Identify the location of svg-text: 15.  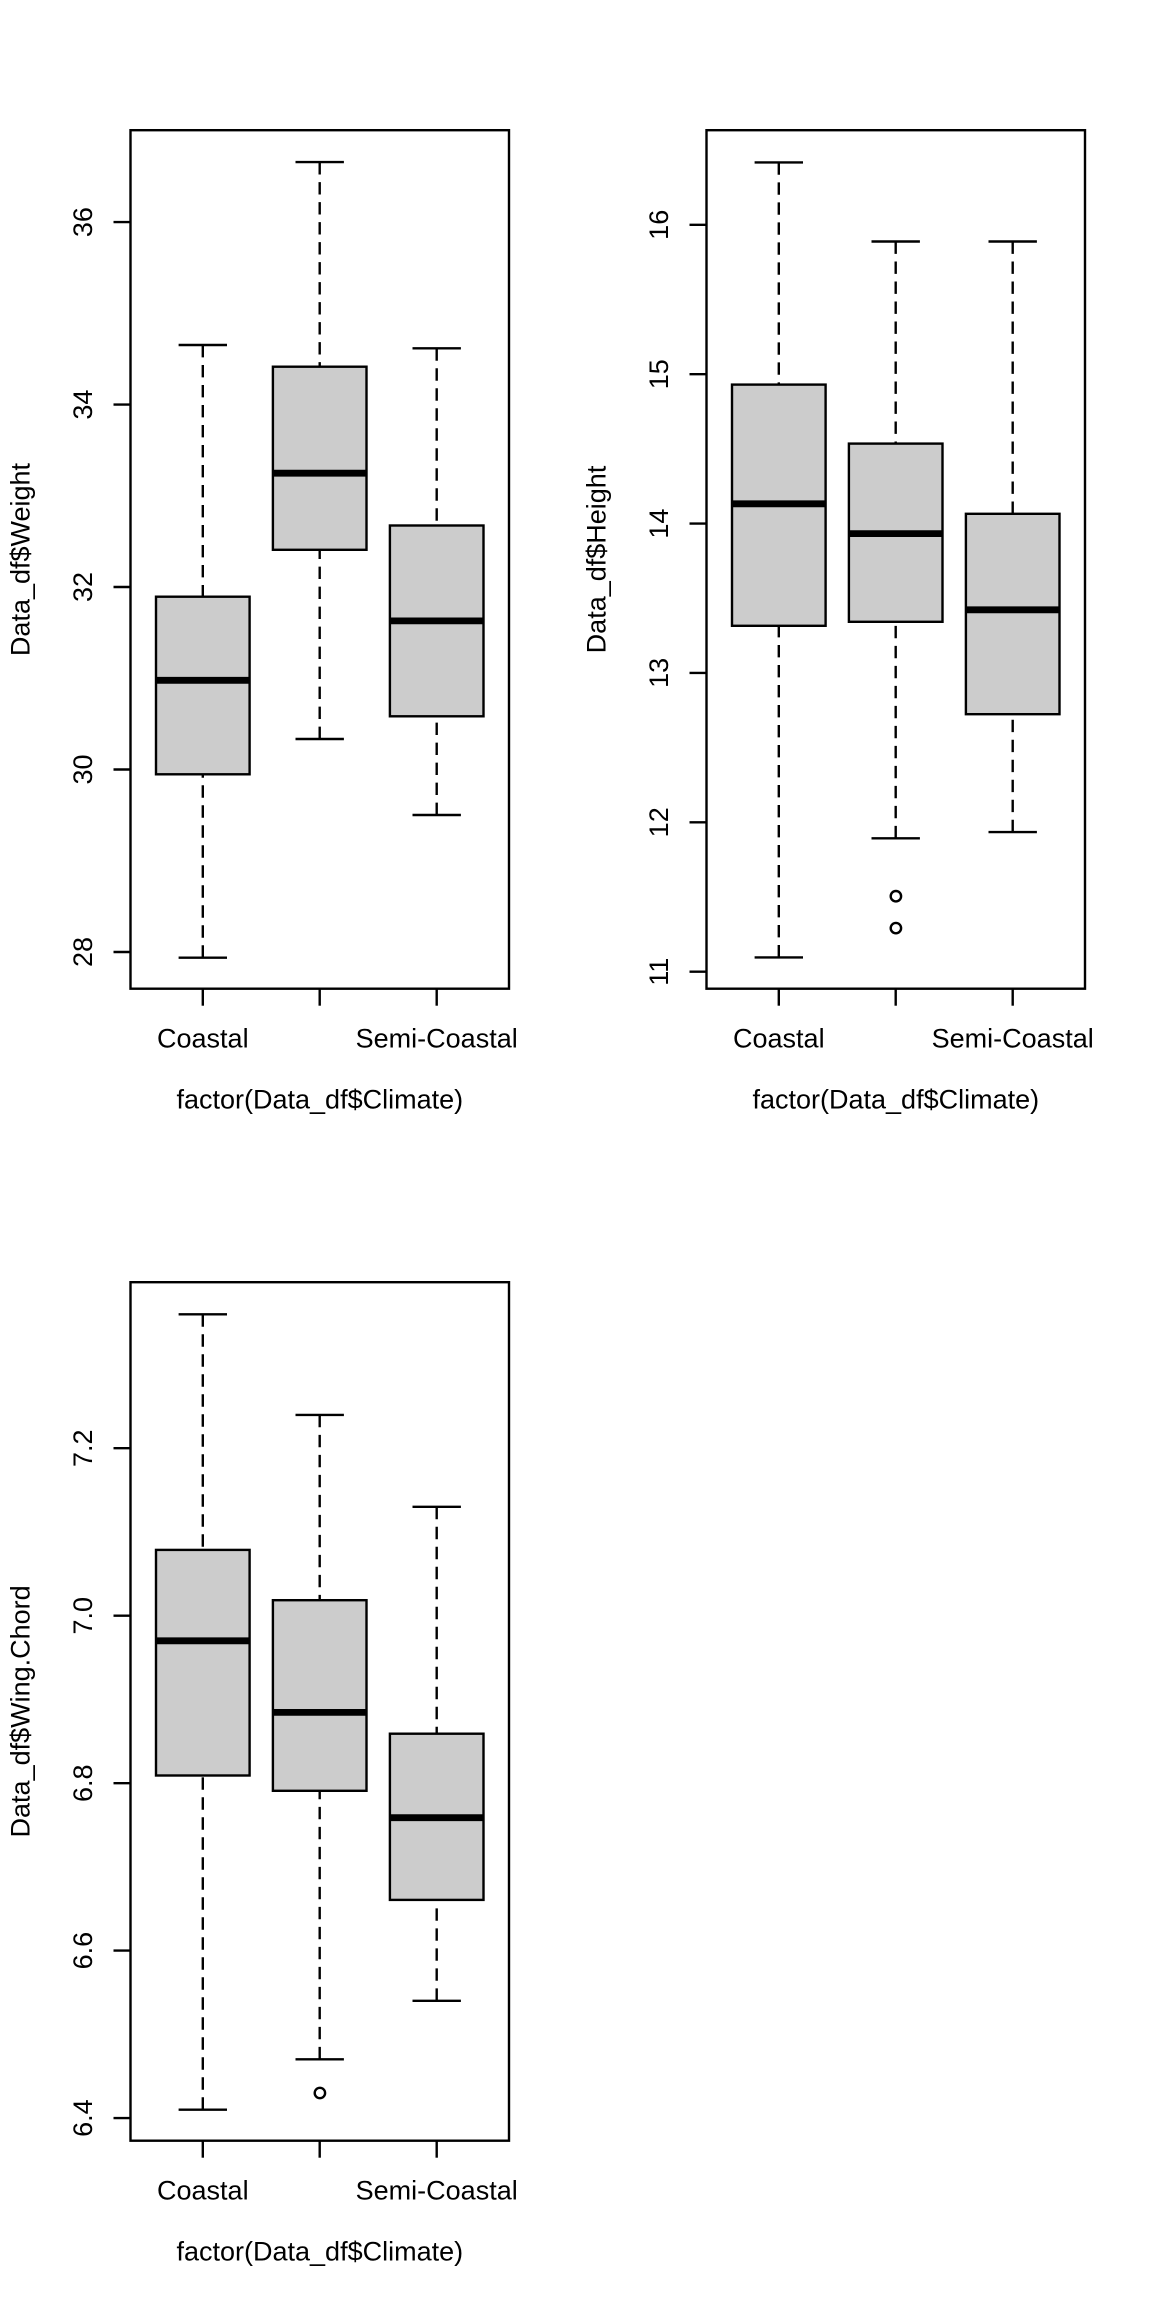
(659, 374).